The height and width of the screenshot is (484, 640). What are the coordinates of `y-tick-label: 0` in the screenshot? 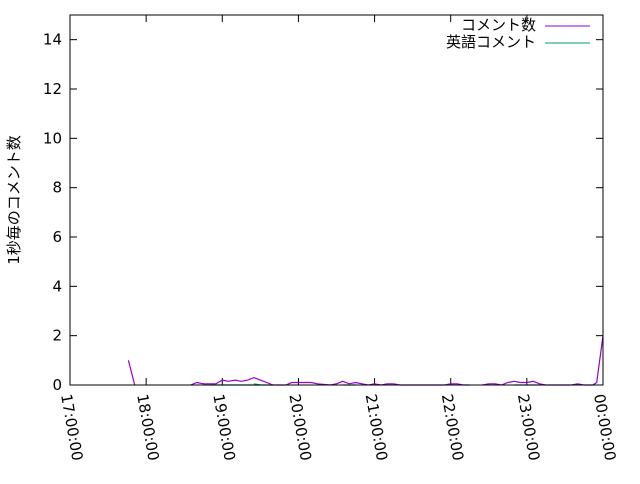 It's located at (57, 385).